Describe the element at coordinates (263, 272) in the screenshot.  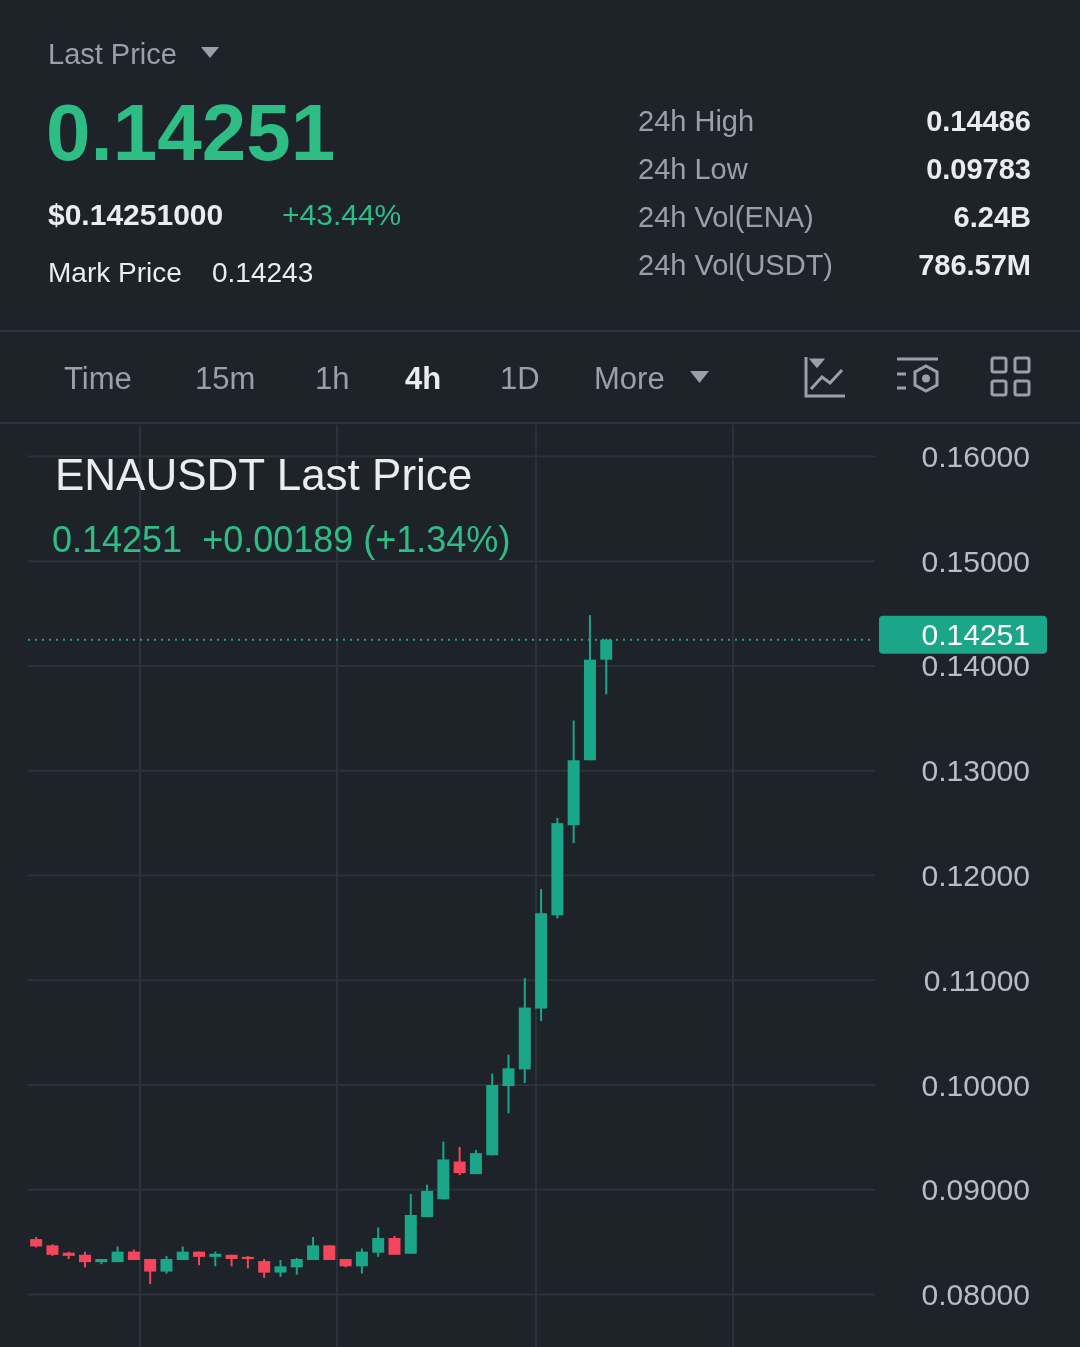
I see `text: 0.14243` at that location.